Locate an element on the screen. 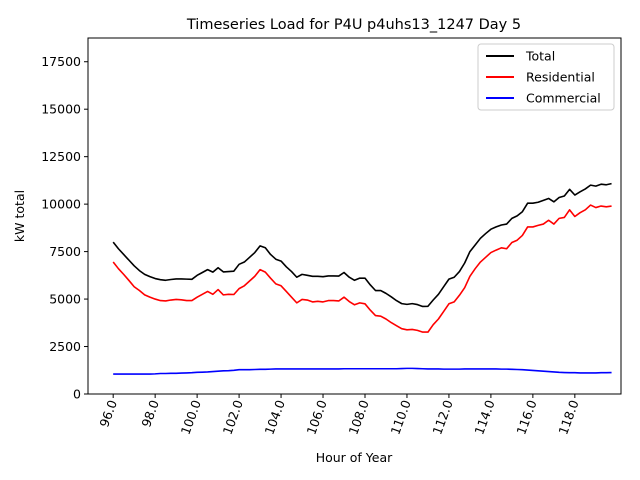 The width and height of the screenshot is (640, 480). y-tick-label: 7500 is located at coordinates (65, 251).